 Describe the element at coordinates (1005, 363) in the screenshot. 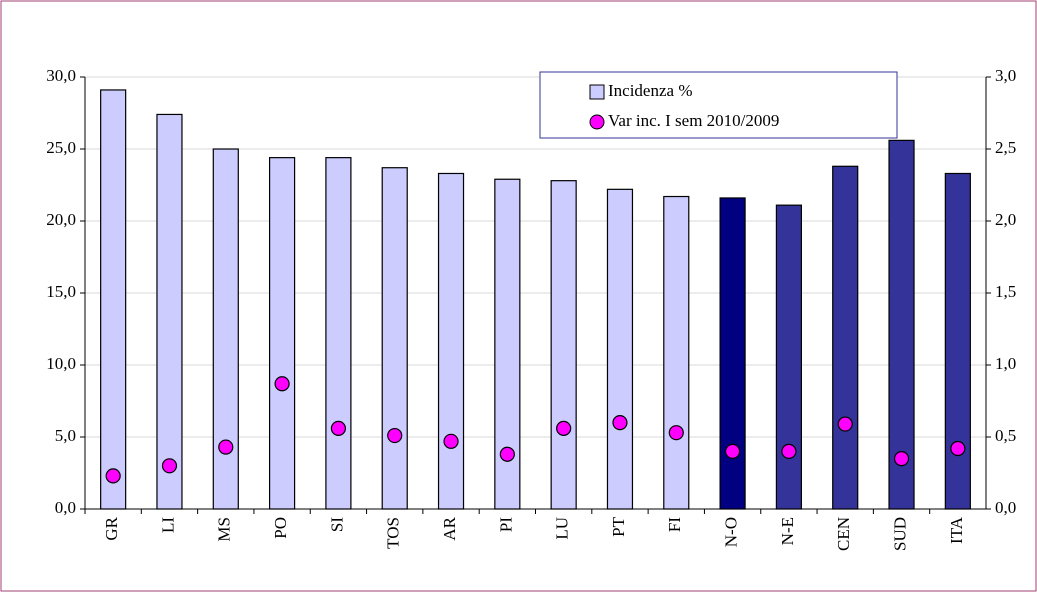

I see `y2-tick-label: 1,0` at that location.